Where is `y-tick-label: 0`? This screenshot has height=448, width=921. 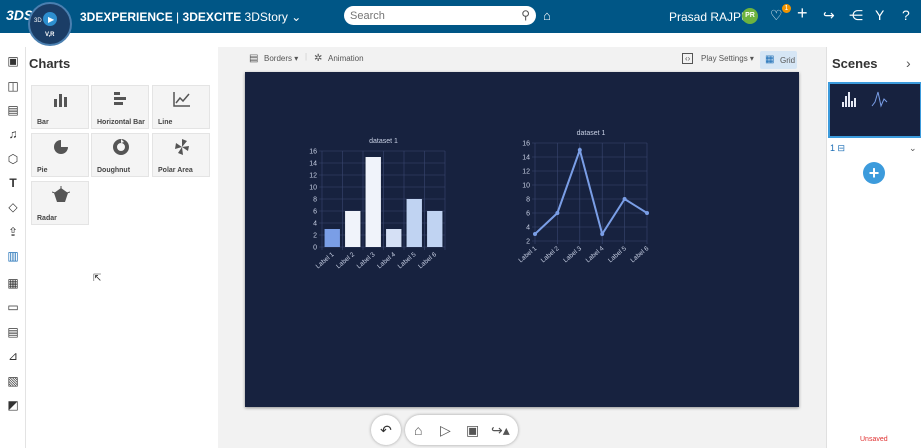
y-tick-label: 0 is located at coordinates (315, 248).